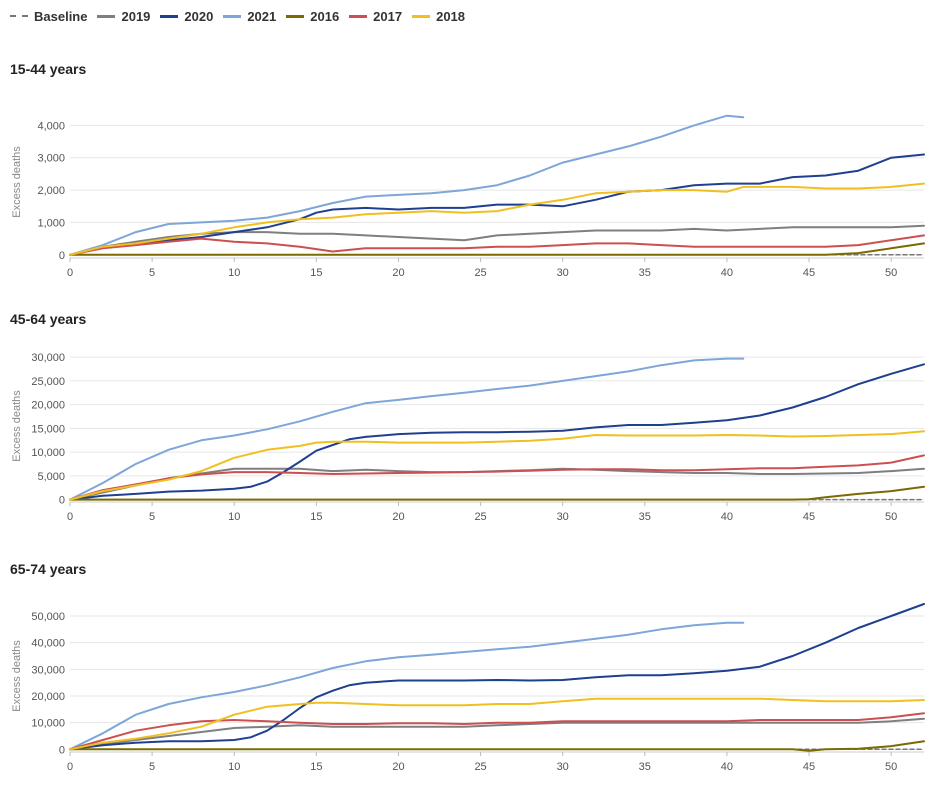 The image size is (951, 800). Describe the element at coordinates (199, 16) in the screenshot. I see `legend-label: 2020` at that location.